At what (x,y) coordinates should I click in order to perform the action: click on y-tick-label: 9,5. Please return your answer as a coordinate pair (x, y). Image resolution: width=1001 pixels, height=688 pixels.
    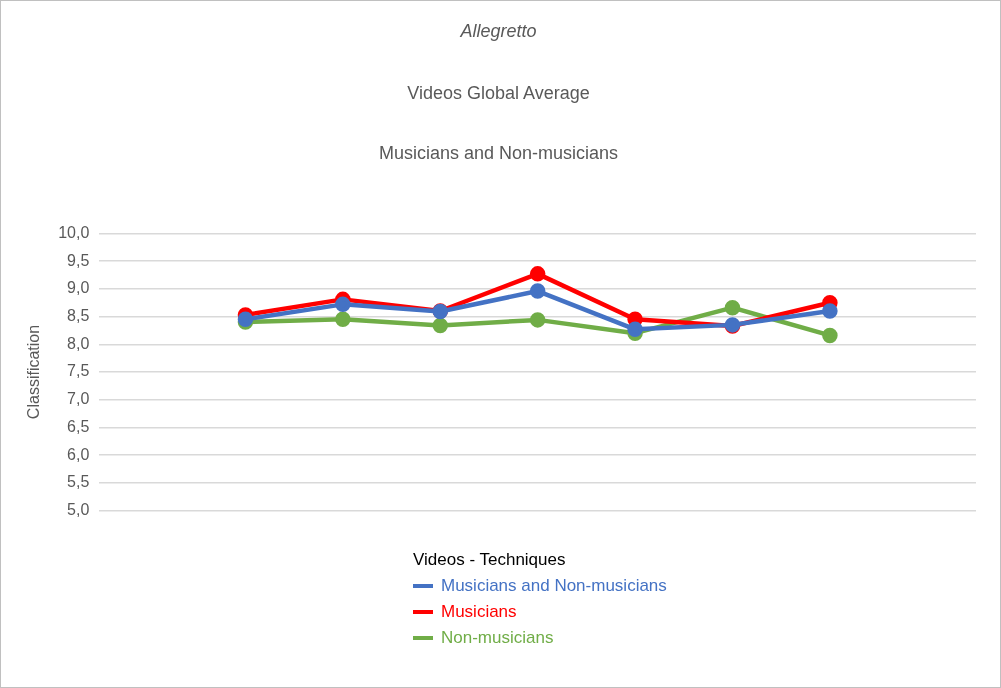
    Looking at the image, I should click on (78, 260).